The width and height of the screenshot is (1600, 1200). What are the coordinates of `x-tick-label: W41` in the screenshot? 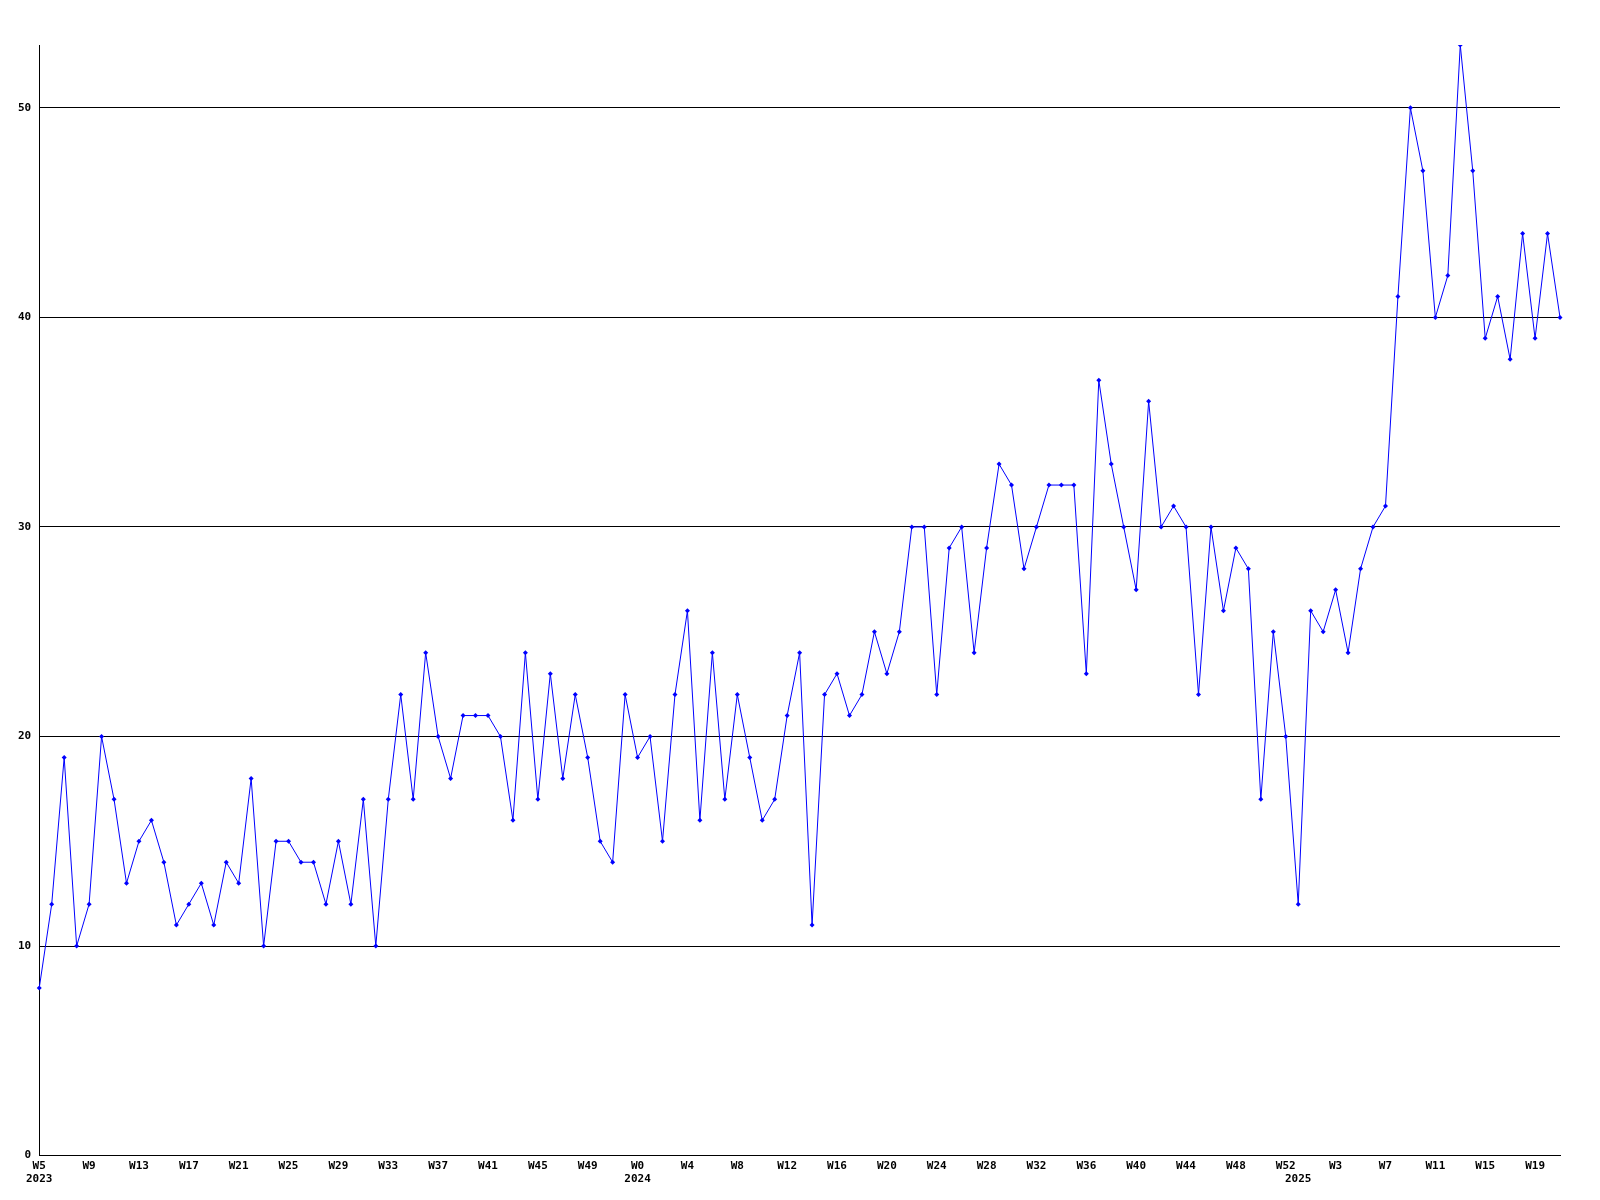 It's located at (488, 1166).